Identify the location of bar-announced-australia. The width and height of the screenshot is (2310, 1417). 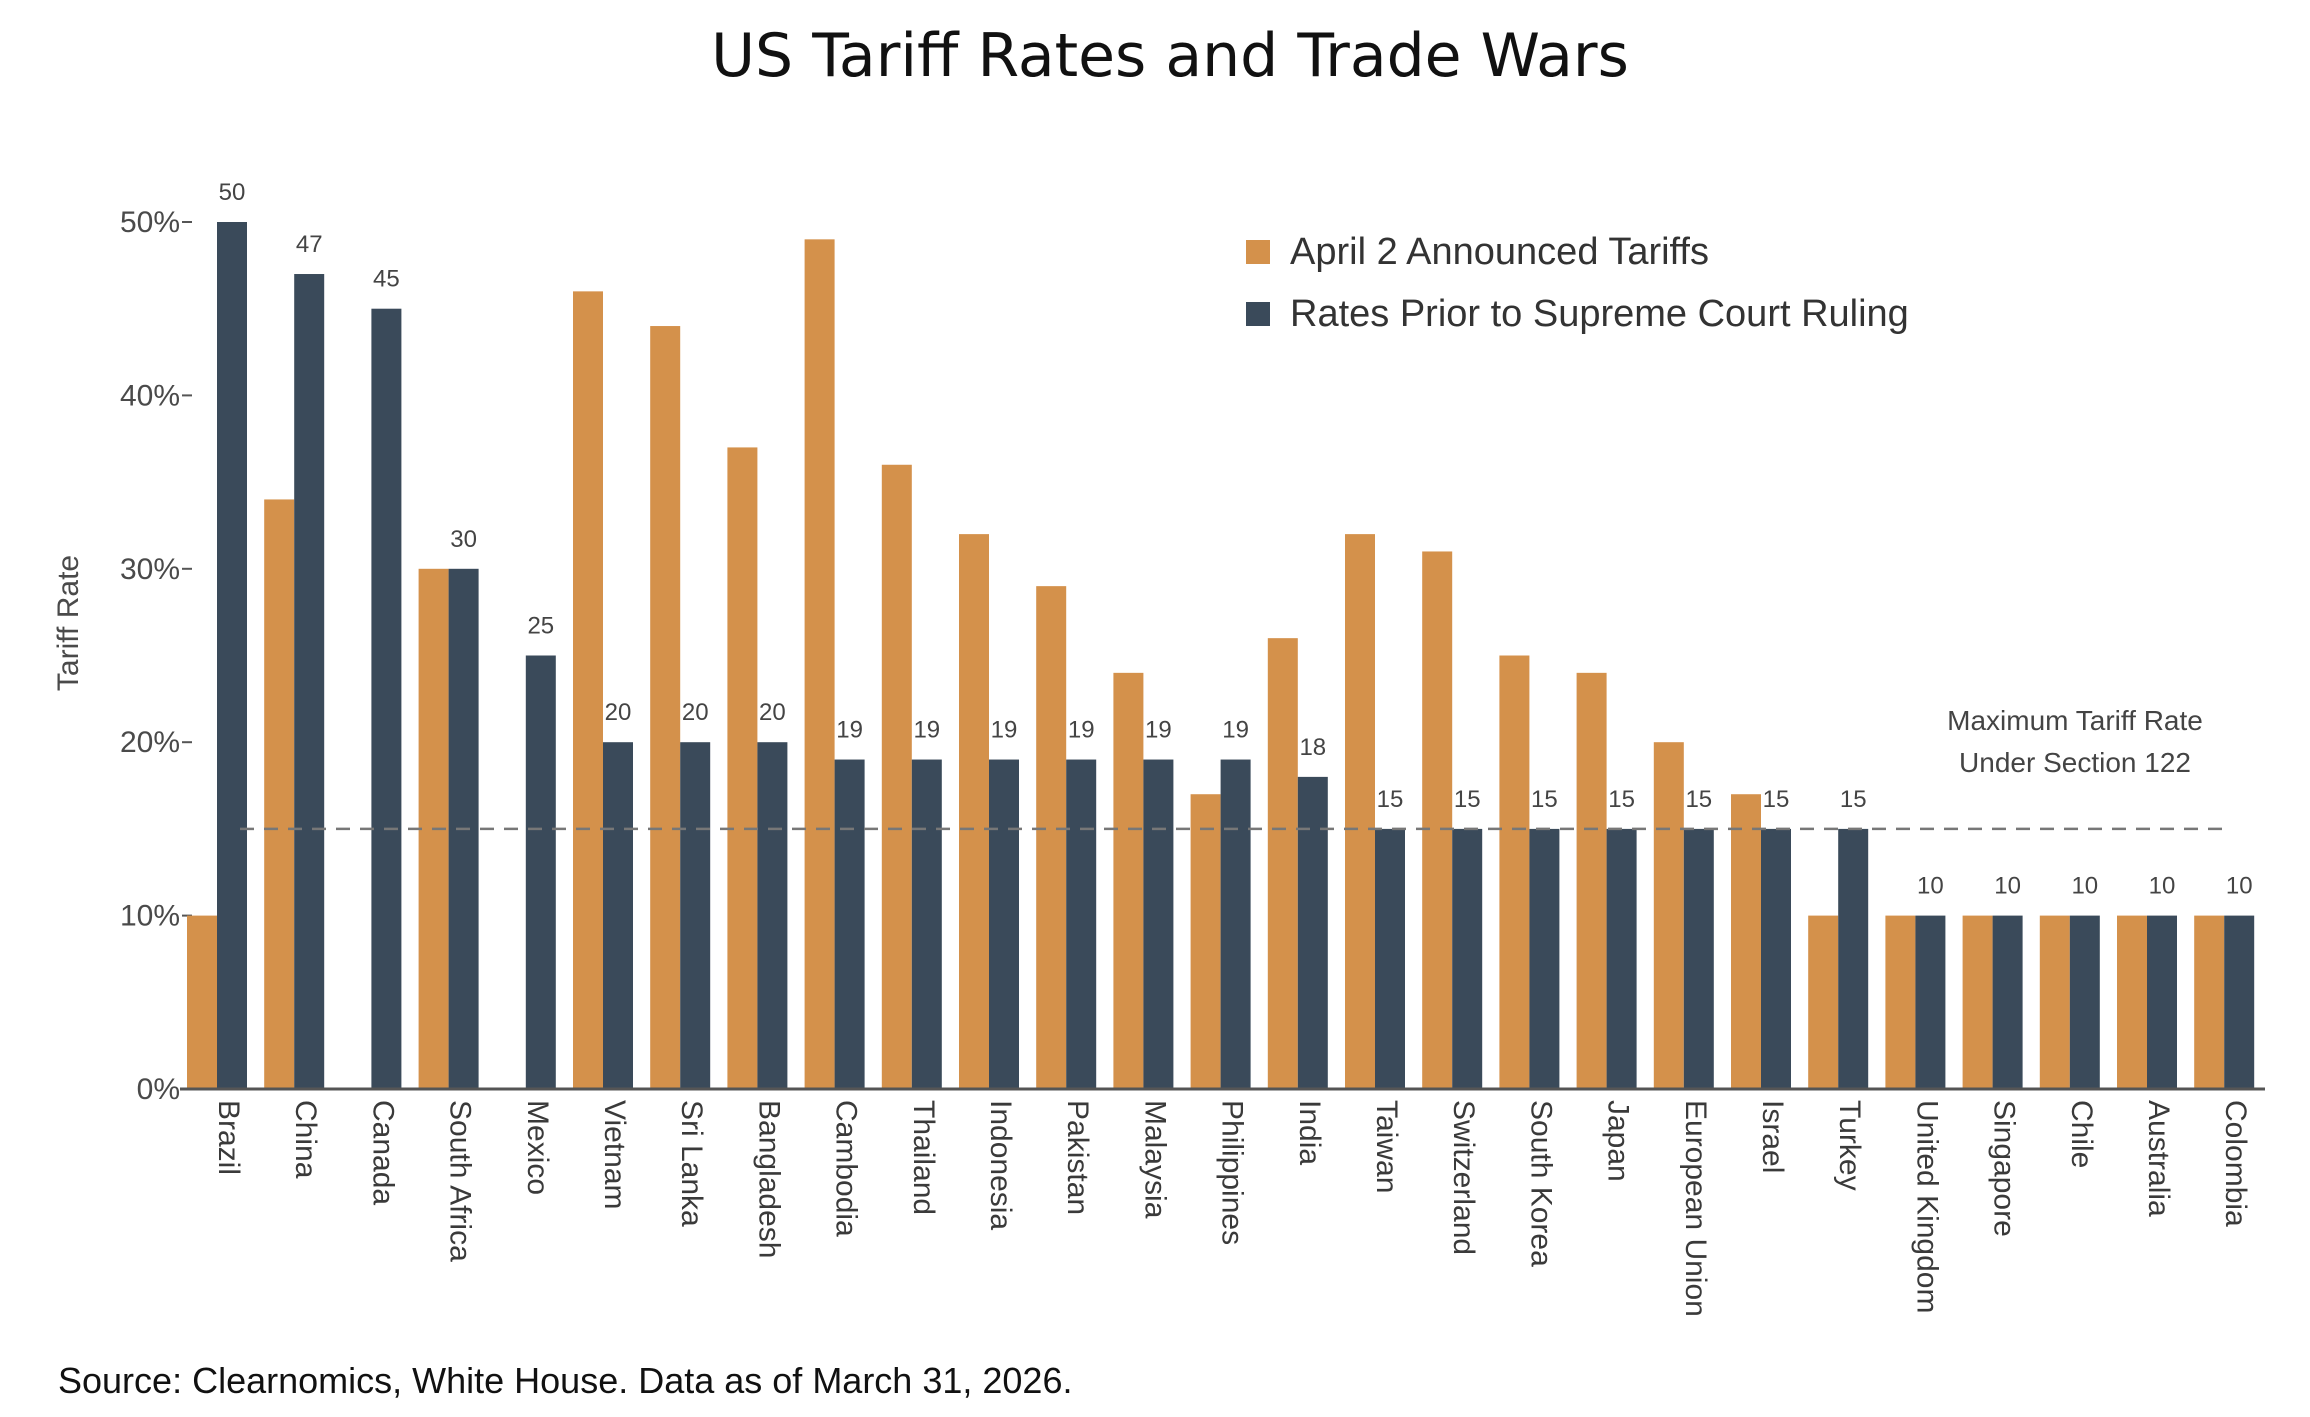
(2132, 1002).